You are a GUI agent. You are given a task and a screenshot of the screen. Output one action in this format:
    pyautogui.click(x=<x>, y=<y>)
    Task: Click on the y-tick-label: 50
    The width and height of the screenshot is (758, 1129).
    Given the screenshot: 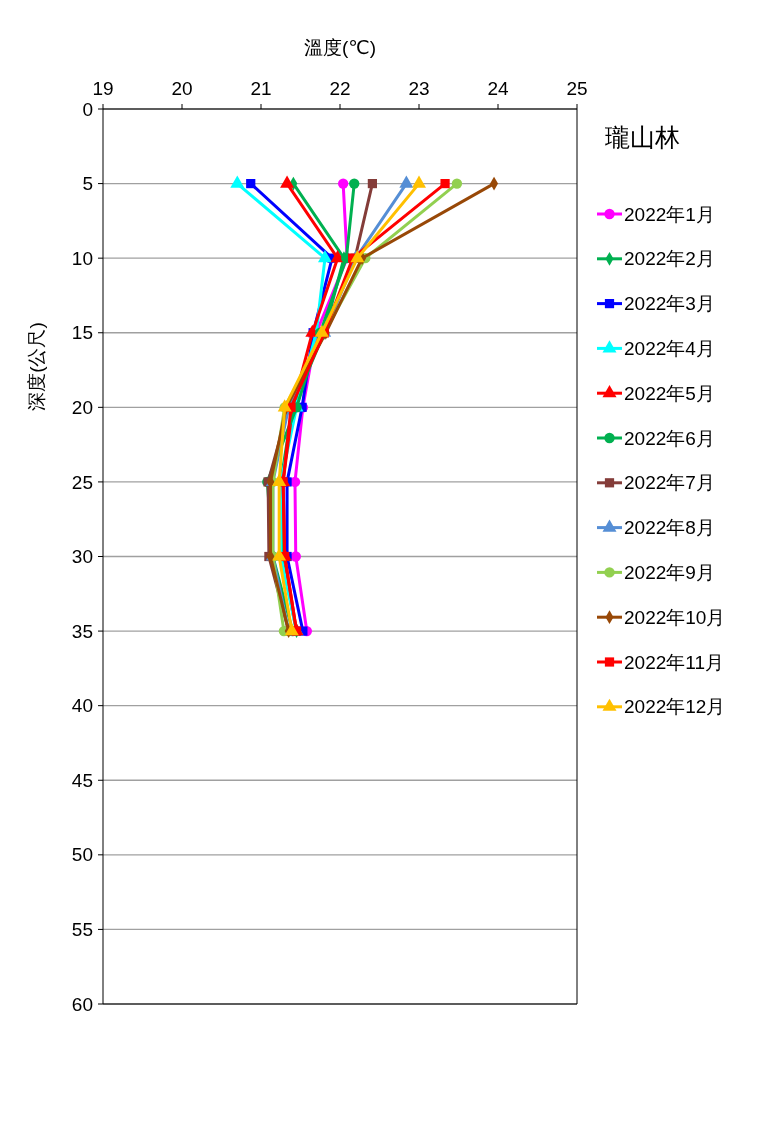 What is the action you would take?
    pyautogui.click(x=82, y=855)
    